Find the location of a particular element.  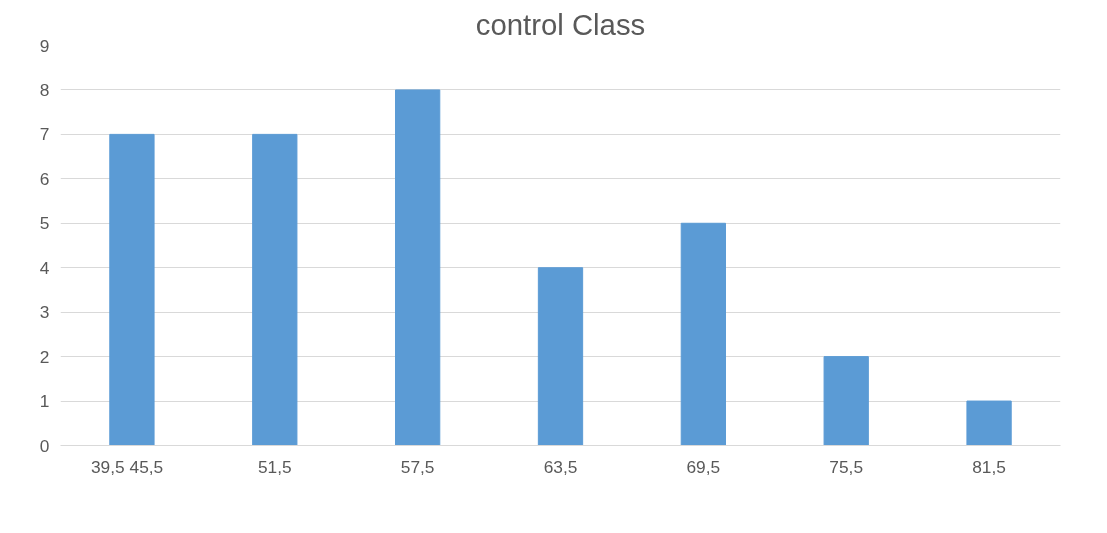

y-tick-label: 8 is located at coordinates (44, 89).